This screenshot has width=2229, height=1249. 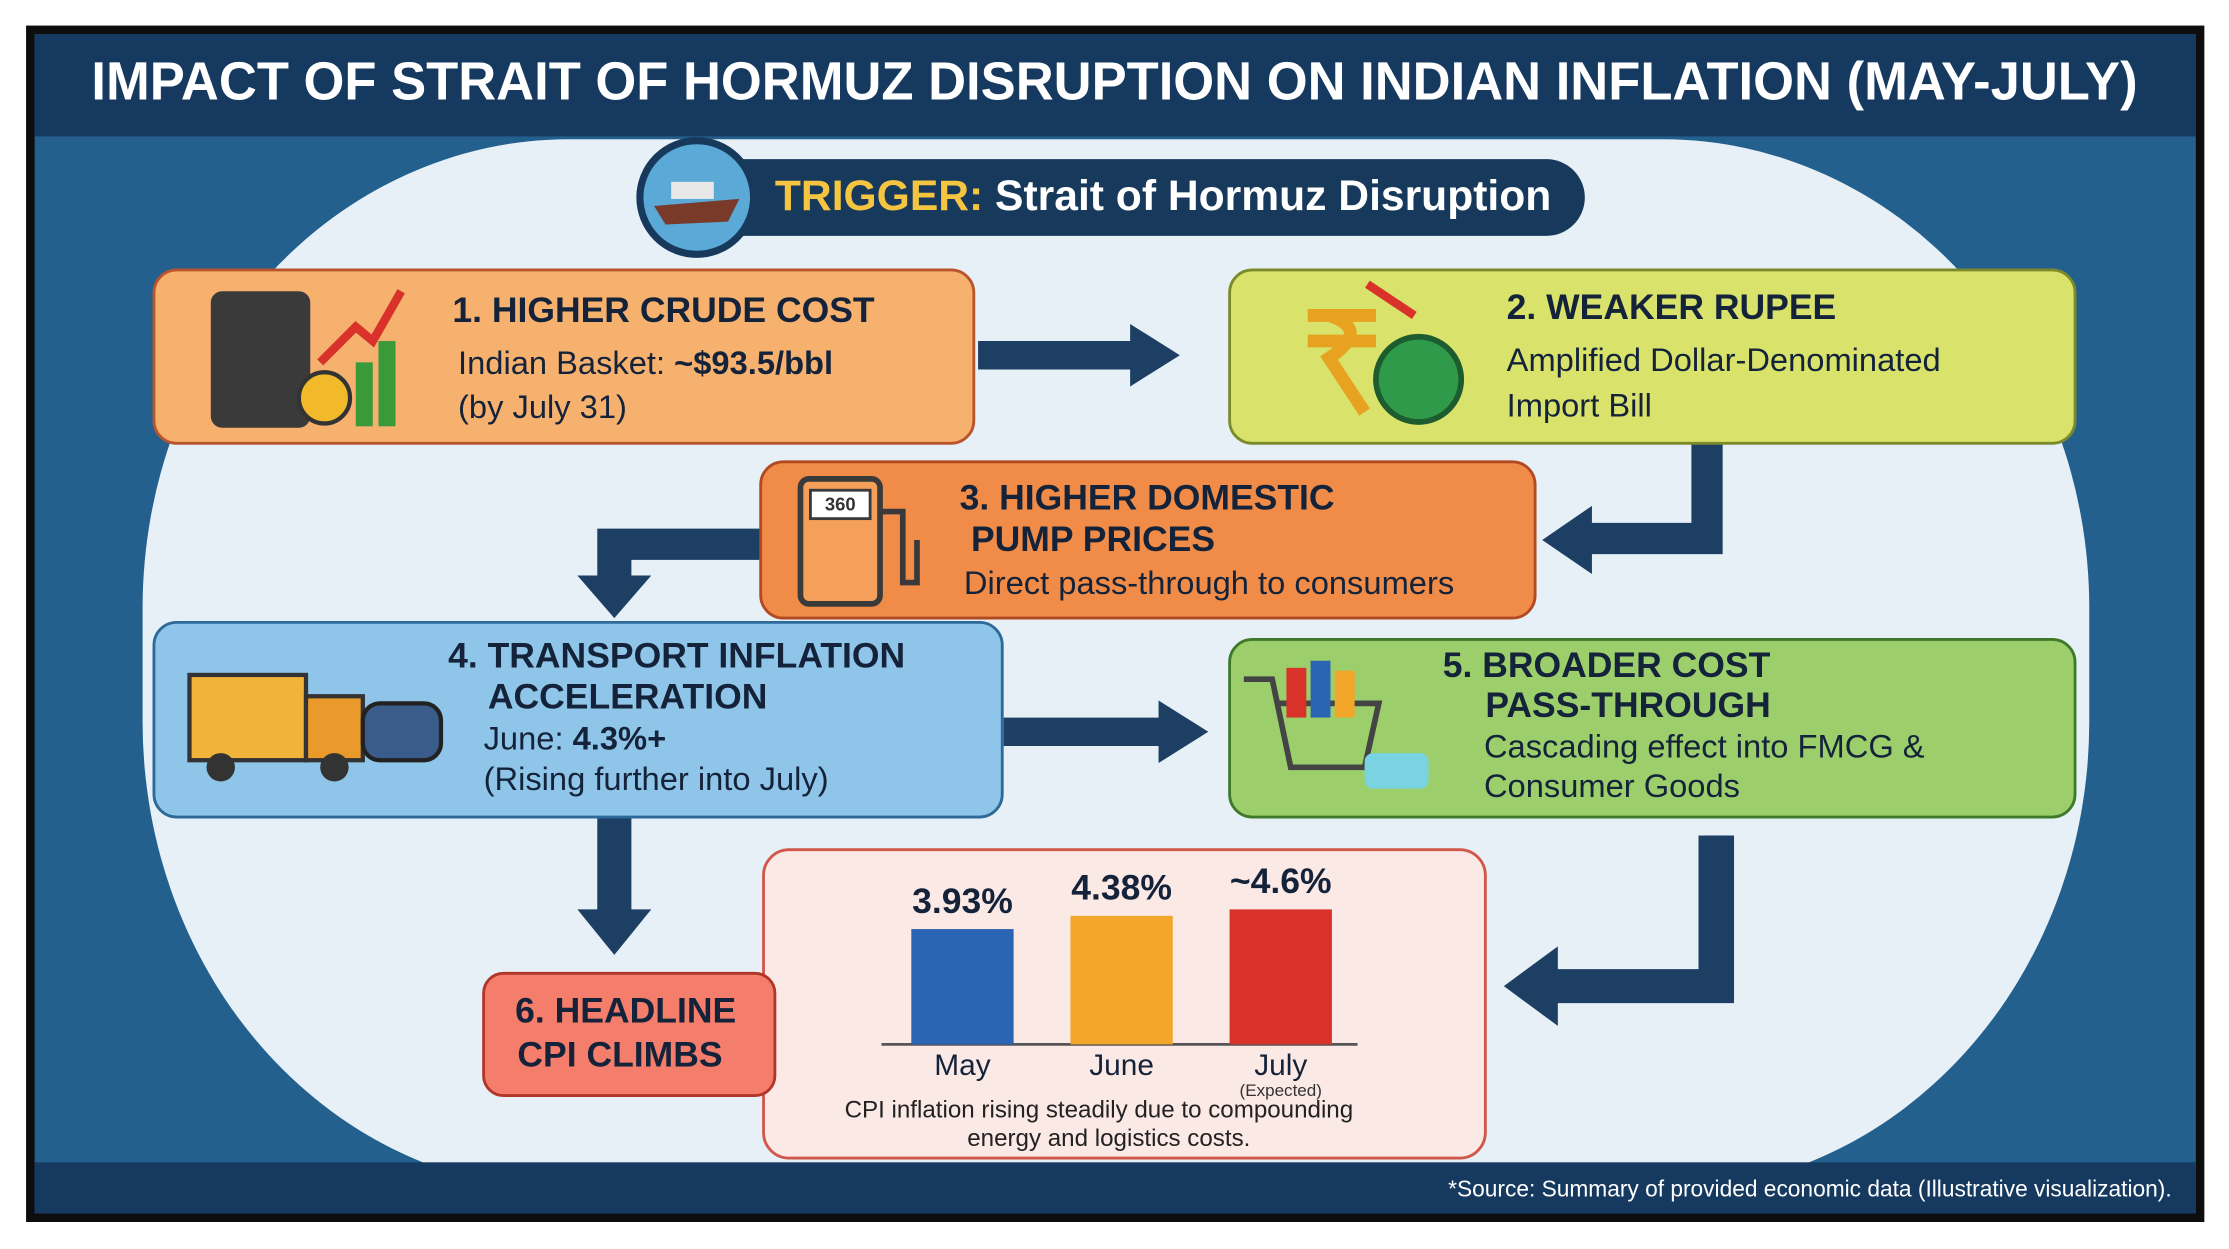 What do you see at coordinates (1280, 1065) in the screenshot?
I see `category-label: July` at bounding box center [1280, 1065].